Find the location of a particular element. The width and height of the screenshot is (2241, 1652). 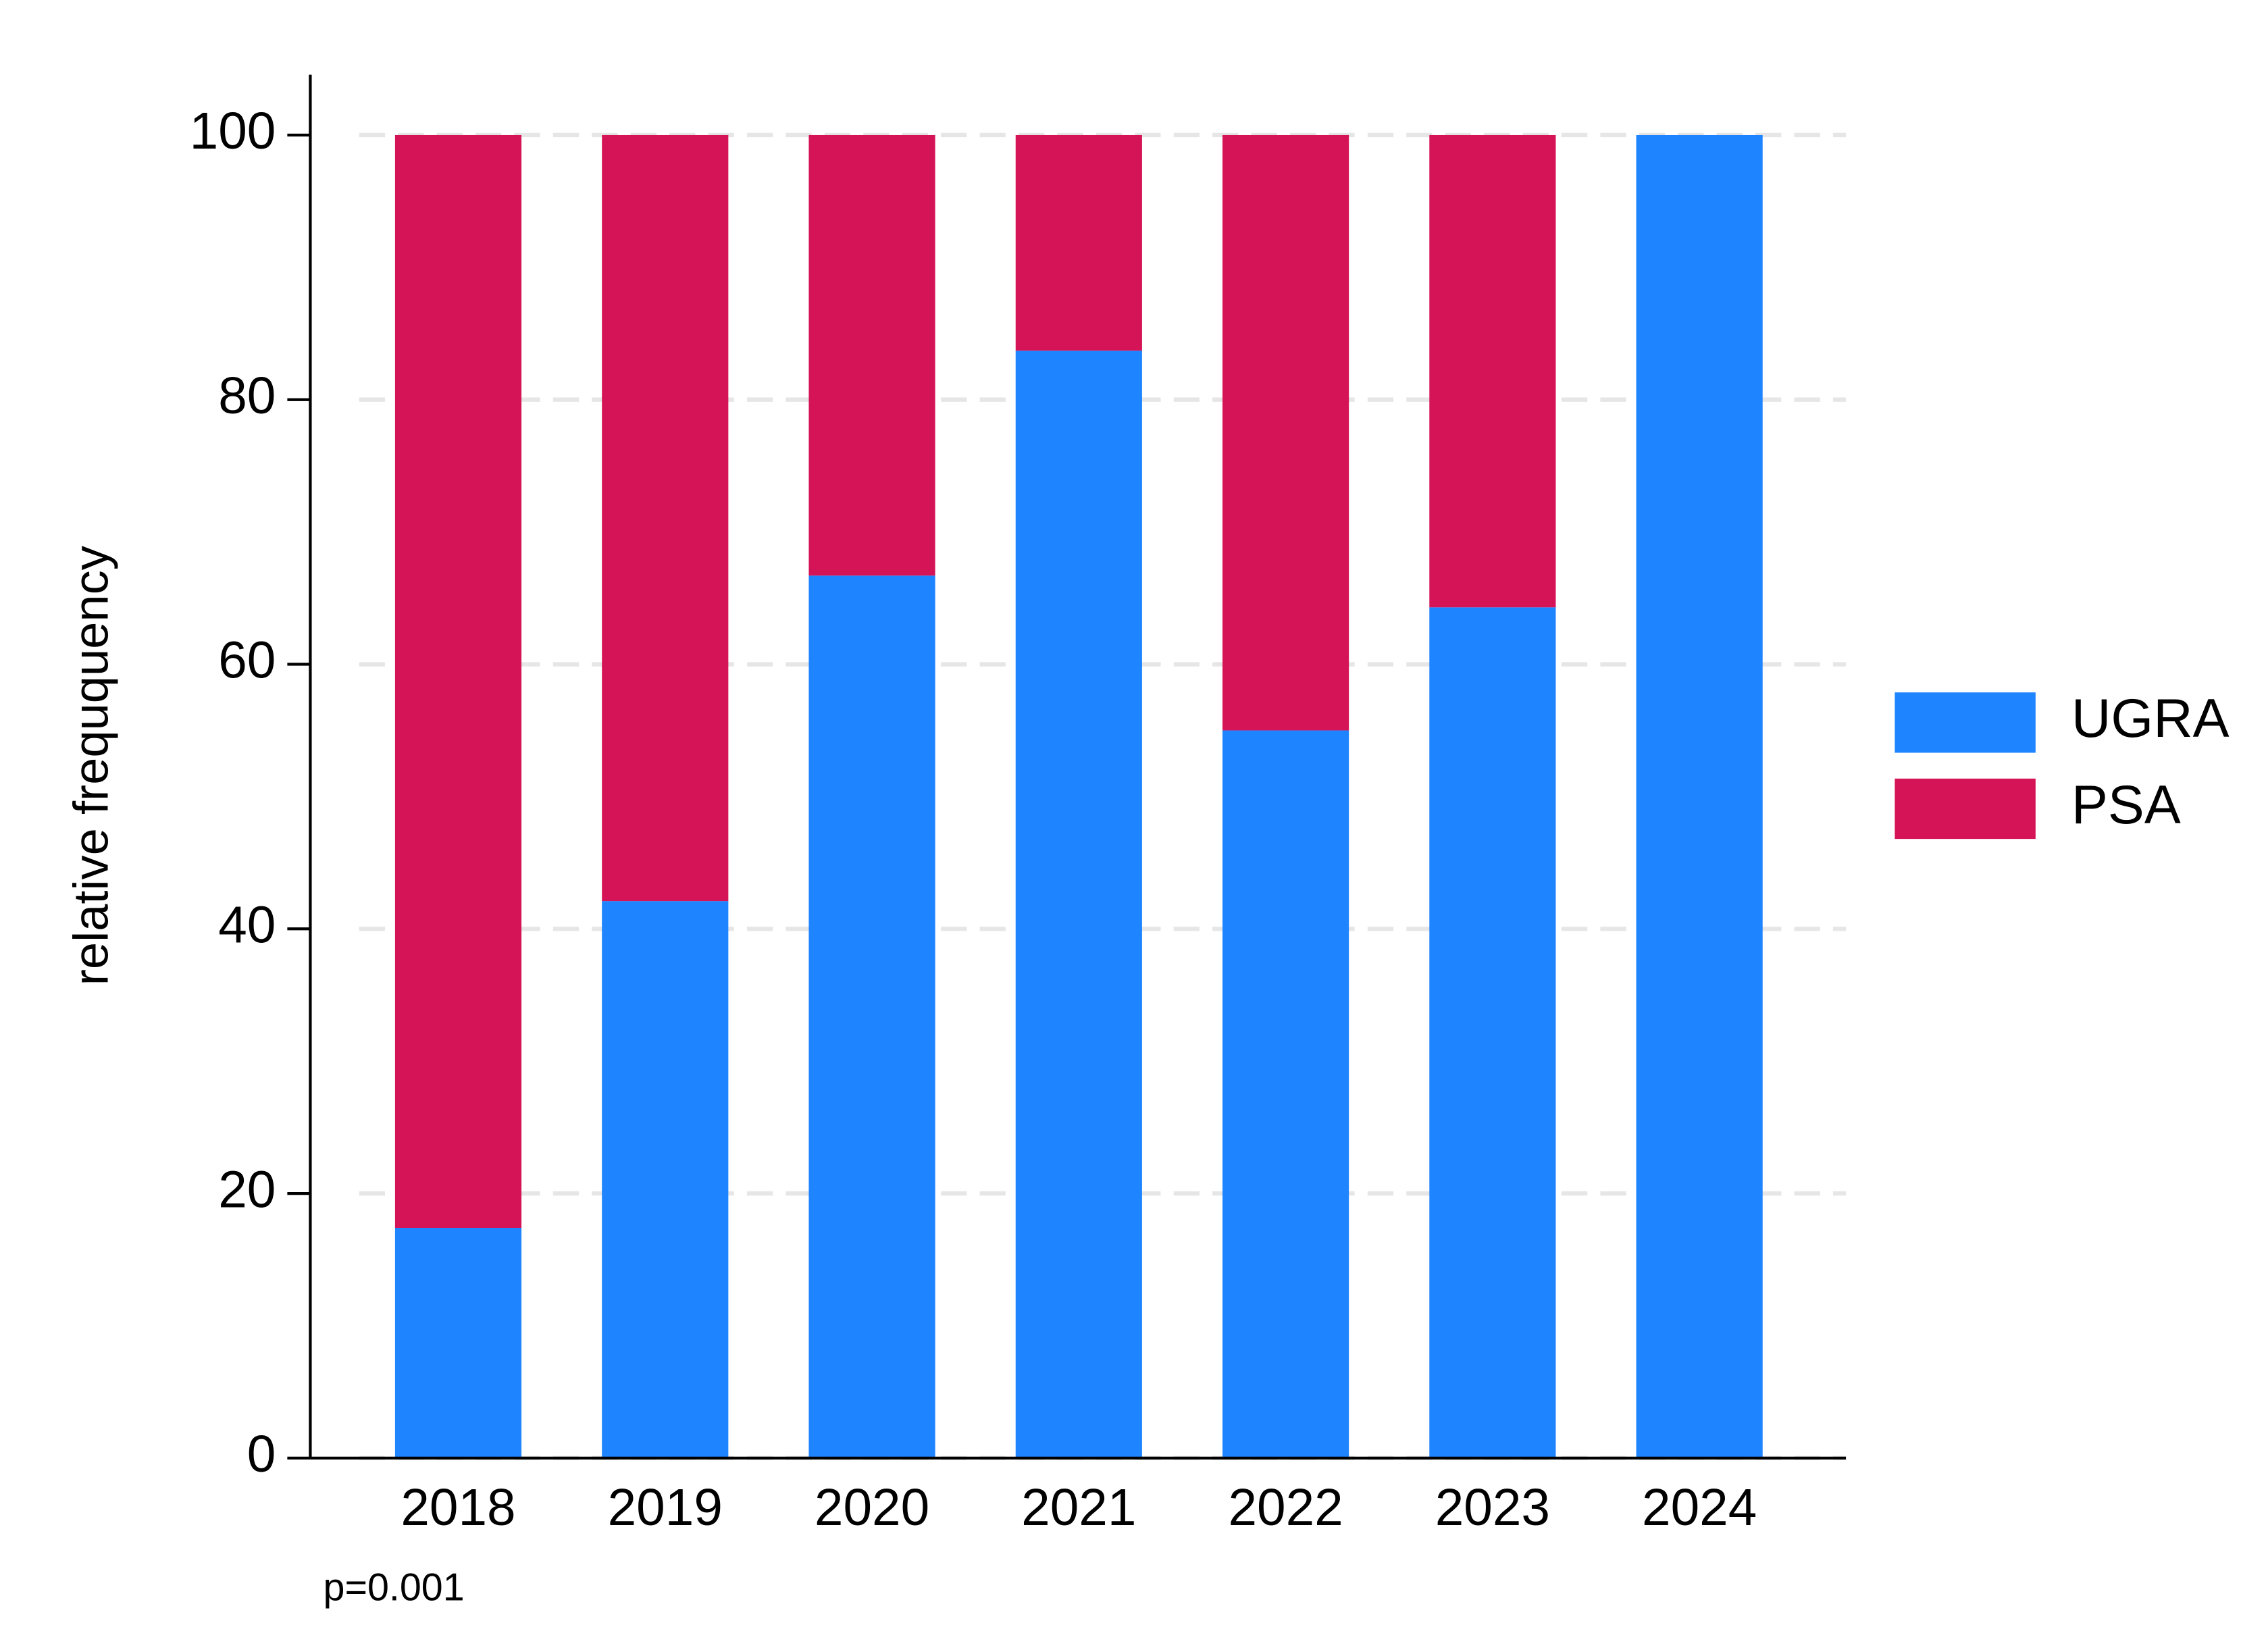

x-tick-label: 2021 is located at coordinates (1078, 1508).